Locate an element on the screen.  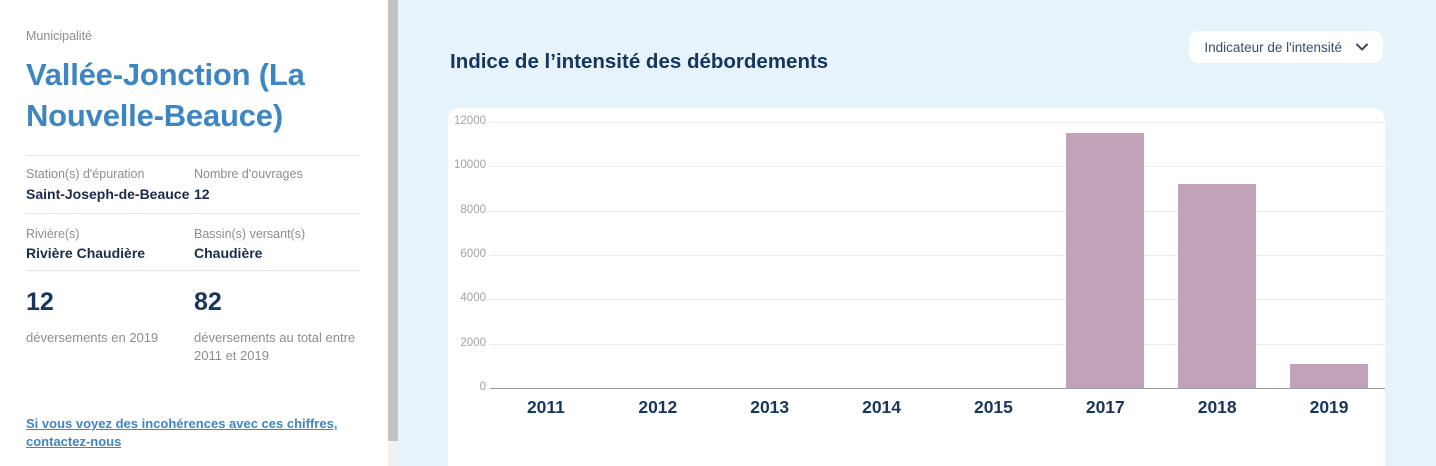
x-axis-tick-label: 2015 is located at coordinates (993, 407).